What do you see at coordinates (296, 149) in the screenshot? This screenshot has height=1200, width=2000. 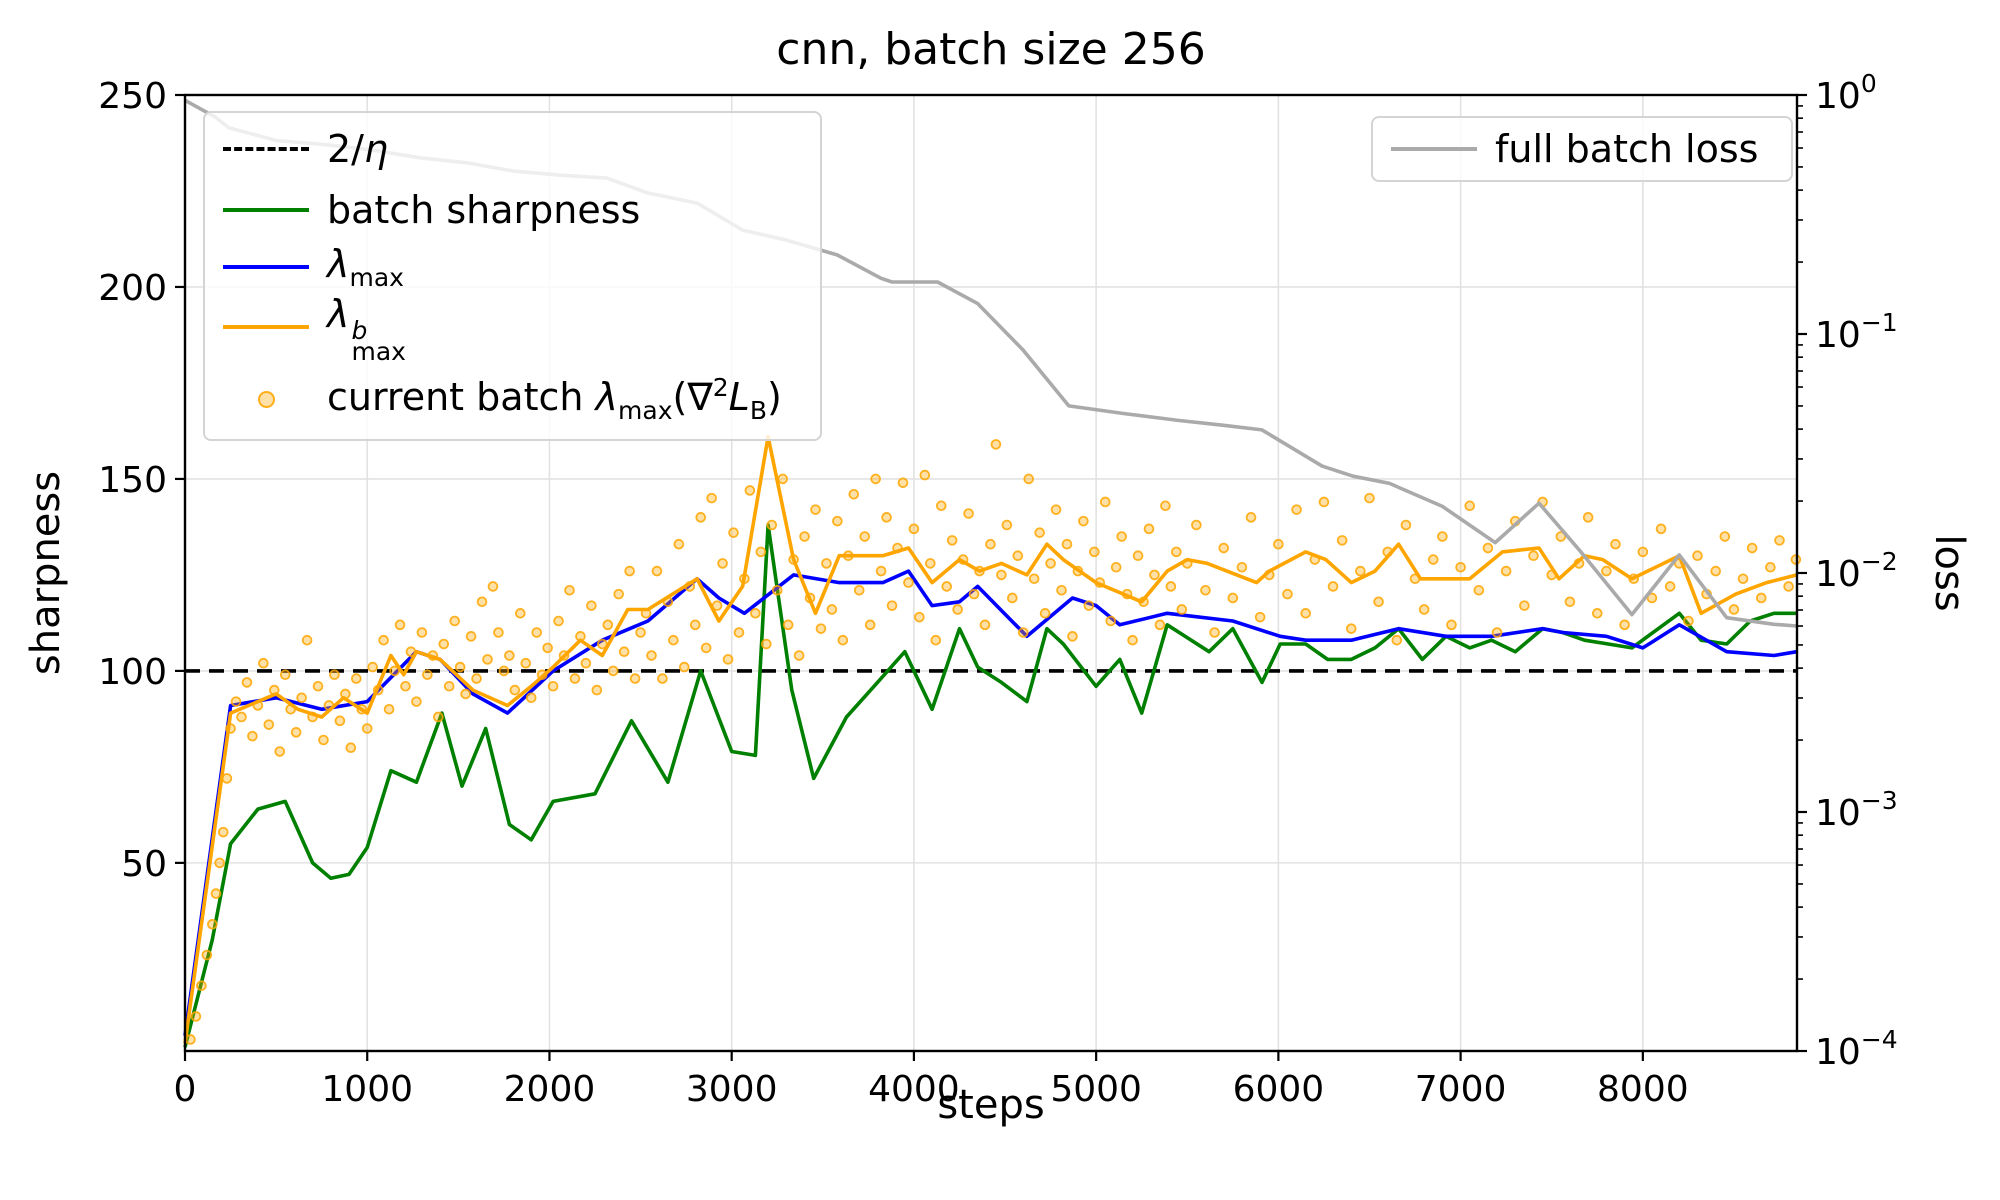 I see `legend-item: 2/η` at bounding box center [296, 149].